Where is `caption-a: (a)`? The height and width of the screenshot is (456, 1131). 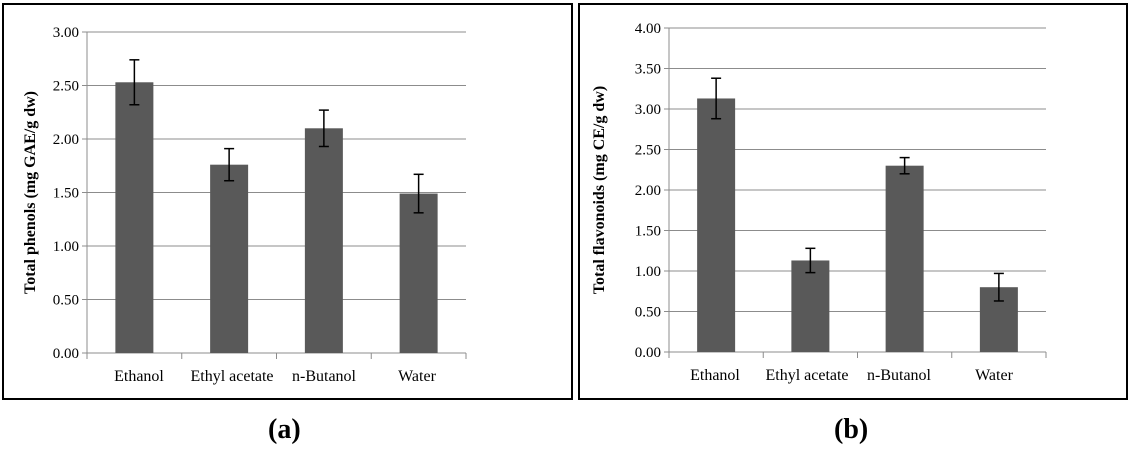
caption-a: (a) is located at coordinates (284, 429).